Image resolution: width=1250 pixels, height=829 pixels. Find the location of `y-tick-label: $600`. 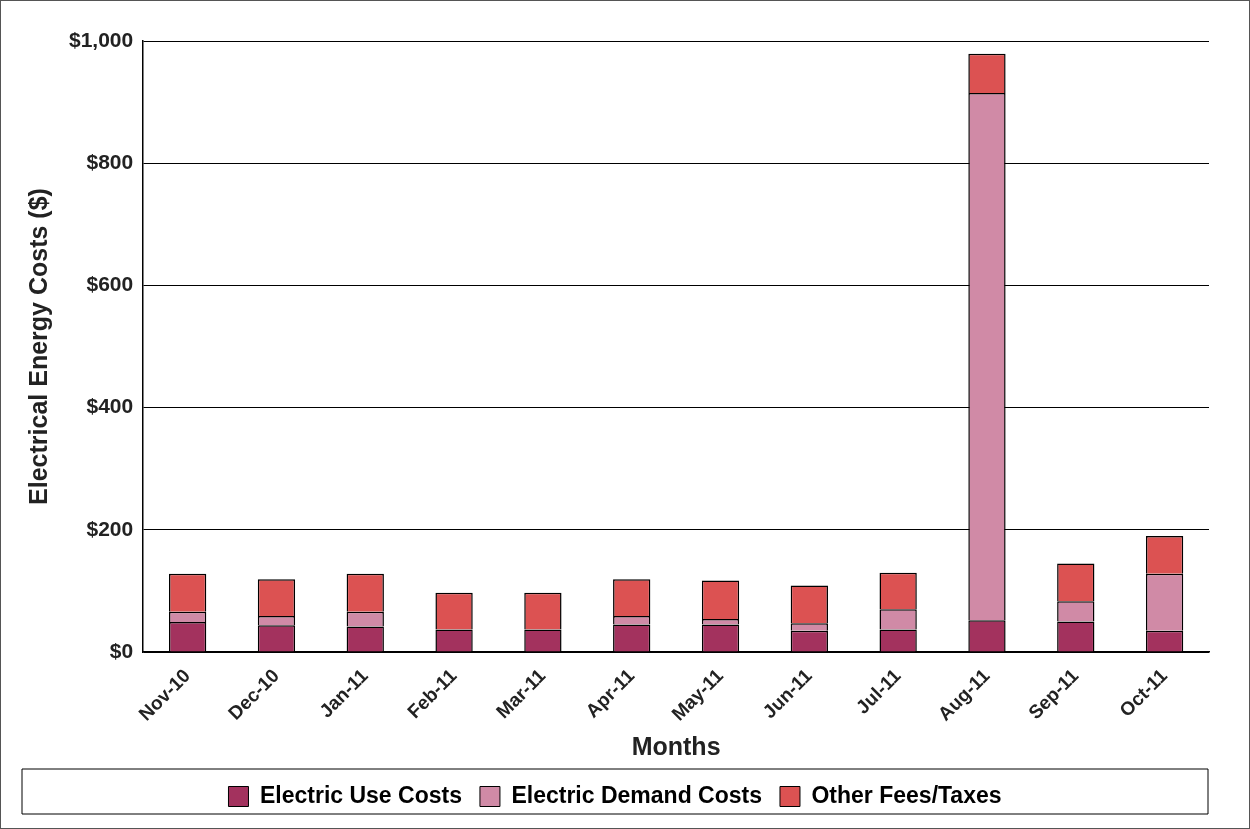

y-tick-label: $600 is located at coordinates (110, 284).